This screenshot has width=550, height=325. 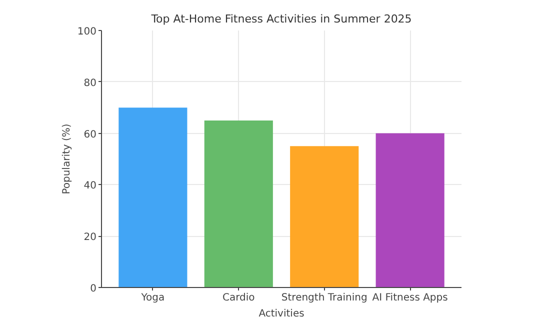 I want to click on x-tick-label: AI Fitness Apps, so click(x=410, y=298).